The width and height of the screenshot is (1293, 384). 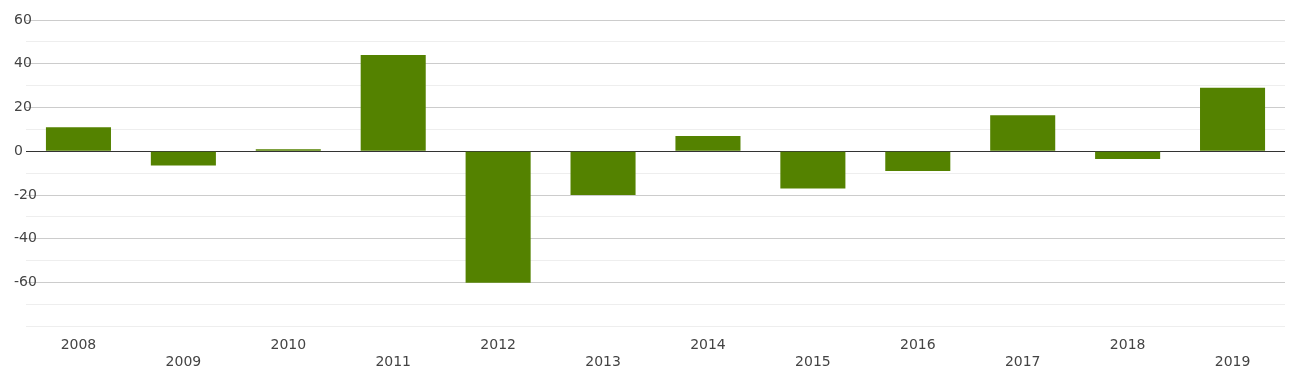 What do you see at coordinates (1127, 344) in the screenshot?
I see `x-tick-label: 2018` at bounding box center [1127, 344].